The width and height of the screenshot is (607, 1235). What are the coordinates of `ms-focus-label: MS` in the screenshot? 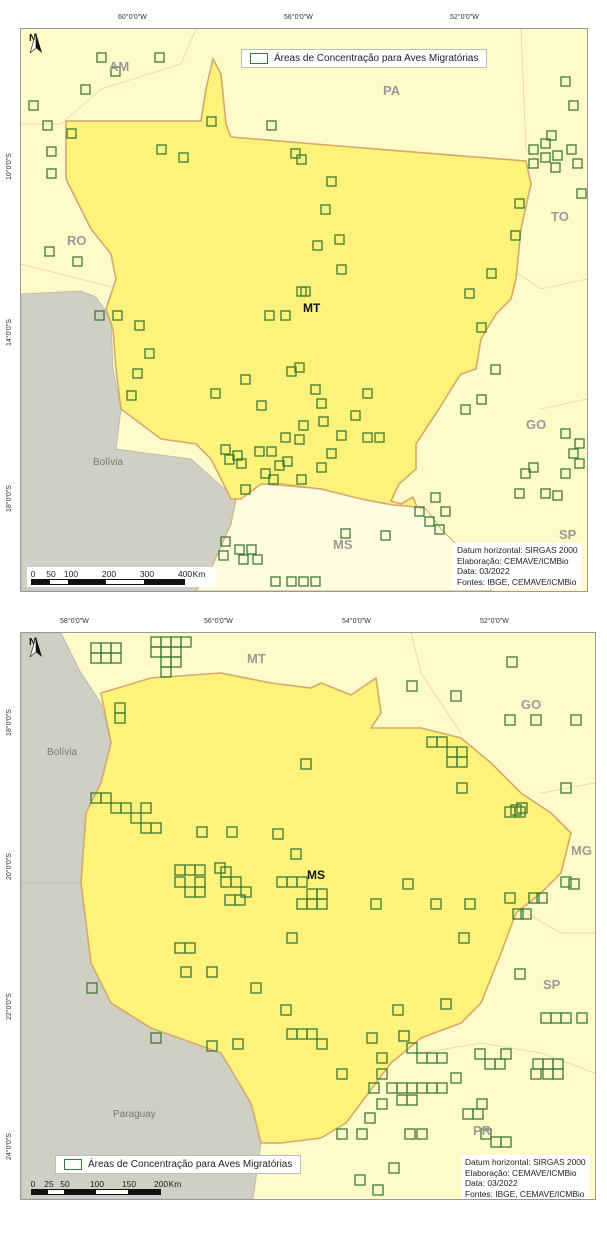 It's located at (316, 875).